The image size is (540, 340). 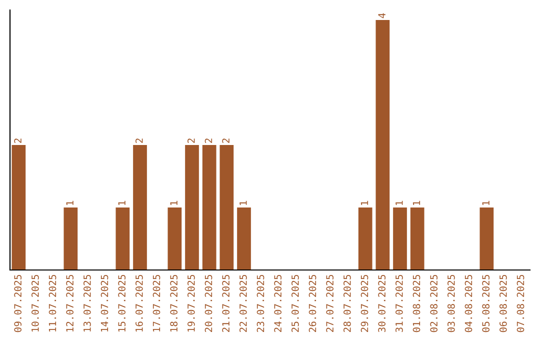 What do you see at coordinates (382, 303) in the screenshot?
I see `x-tick-label: 30.07.2025` at bounding box center [382, 303].